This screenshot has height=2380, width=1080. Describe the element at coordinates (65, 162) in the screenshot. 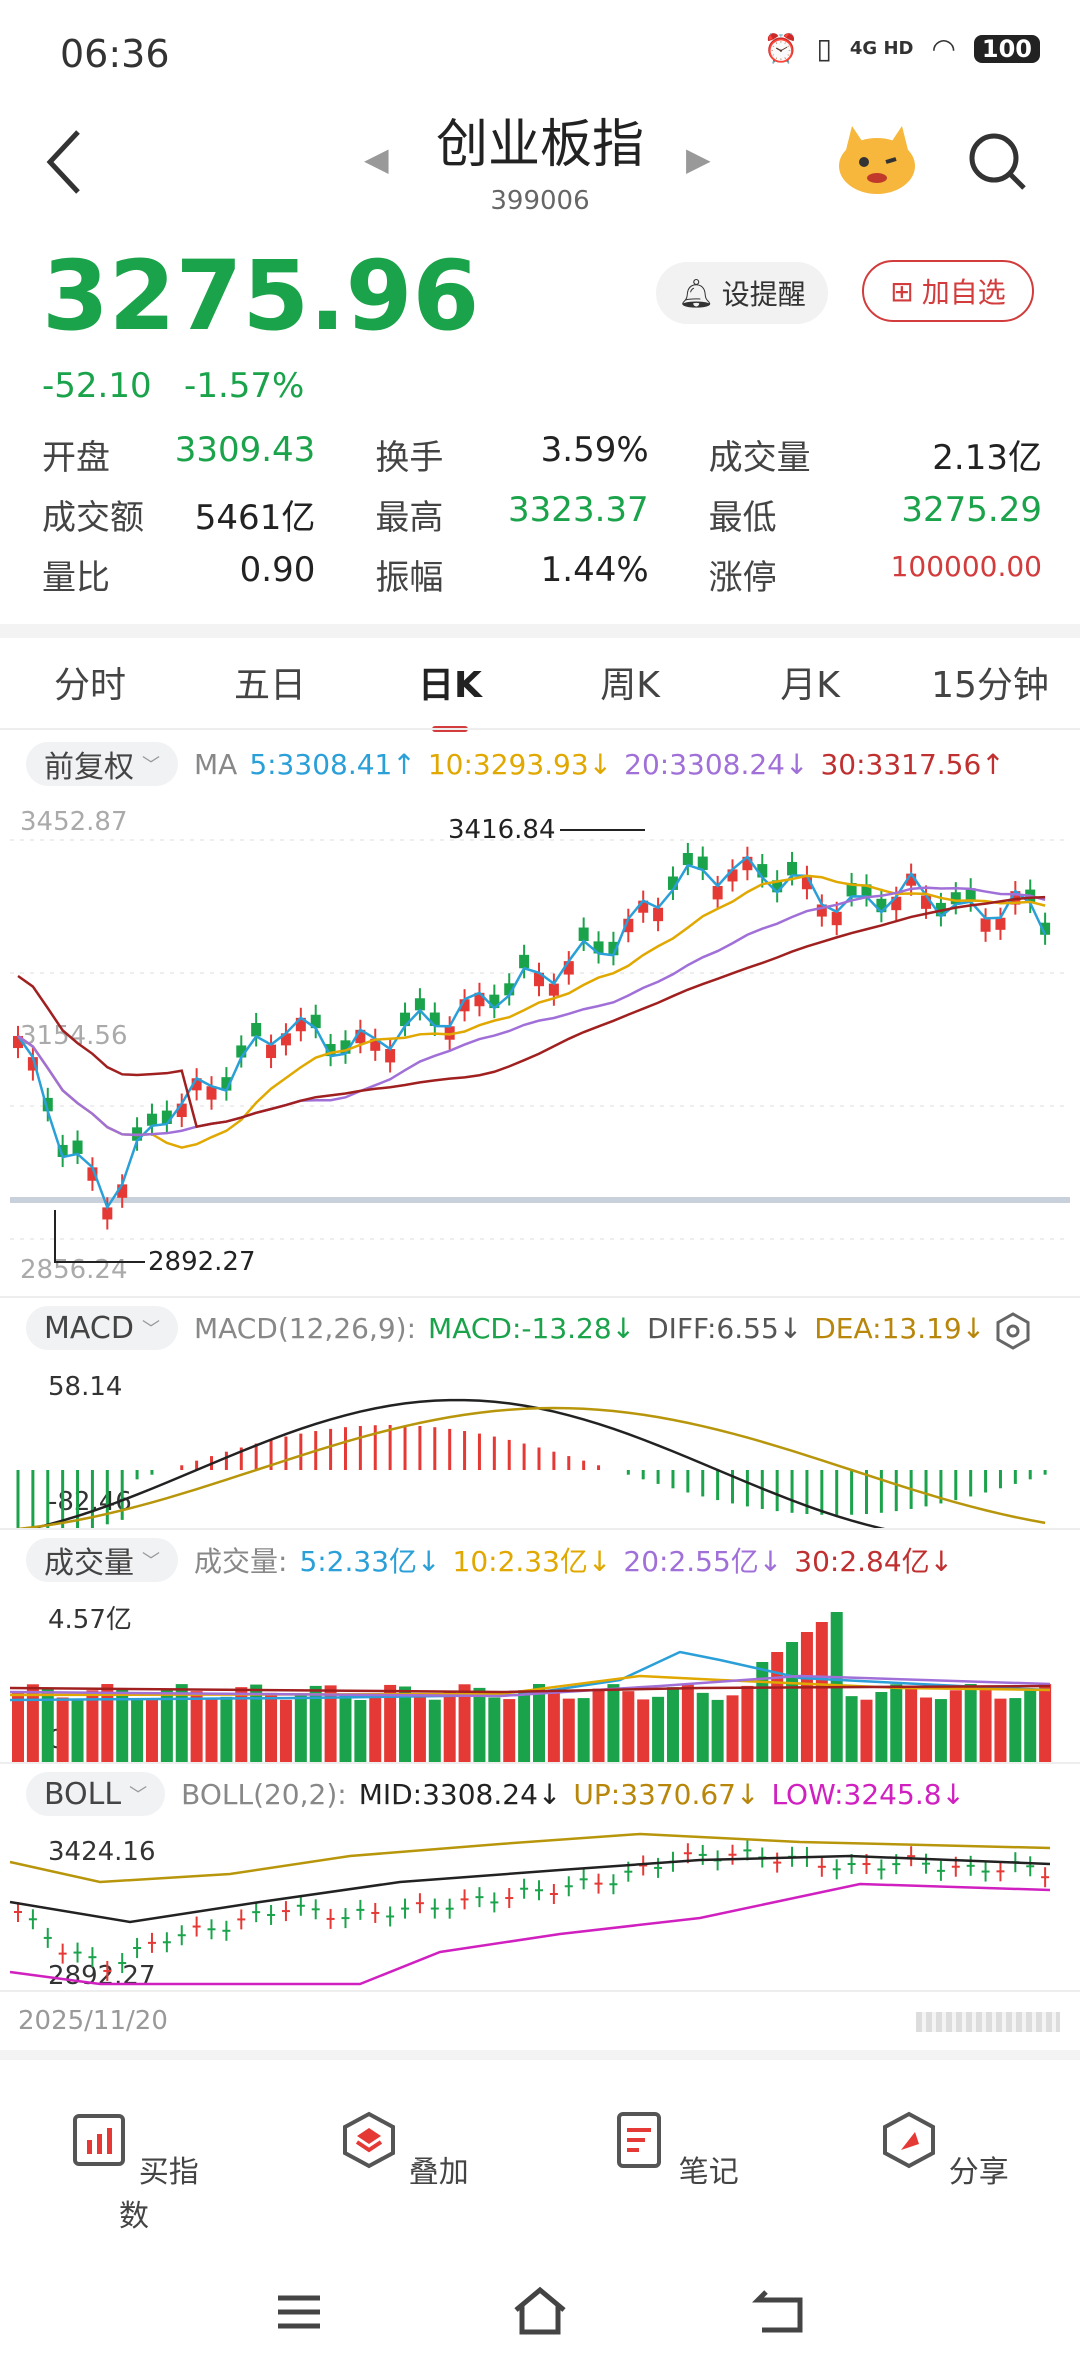

I see `back-arrow-icon` at that location.